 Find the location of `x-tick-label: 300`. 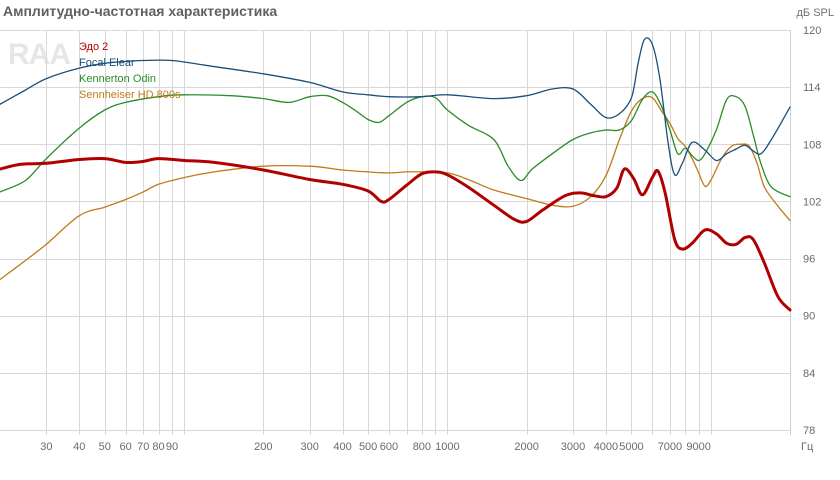

x-tick-label: 300 is located at coordinates (310, 447).